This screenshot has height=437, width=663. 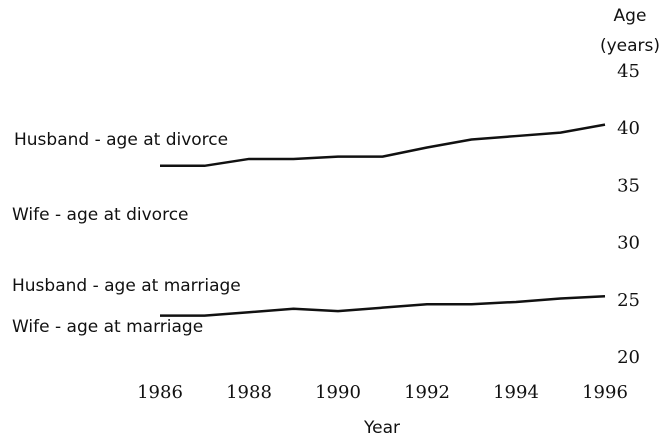 I want to click on y-tick-label: 20, so click(x=628, y=357).